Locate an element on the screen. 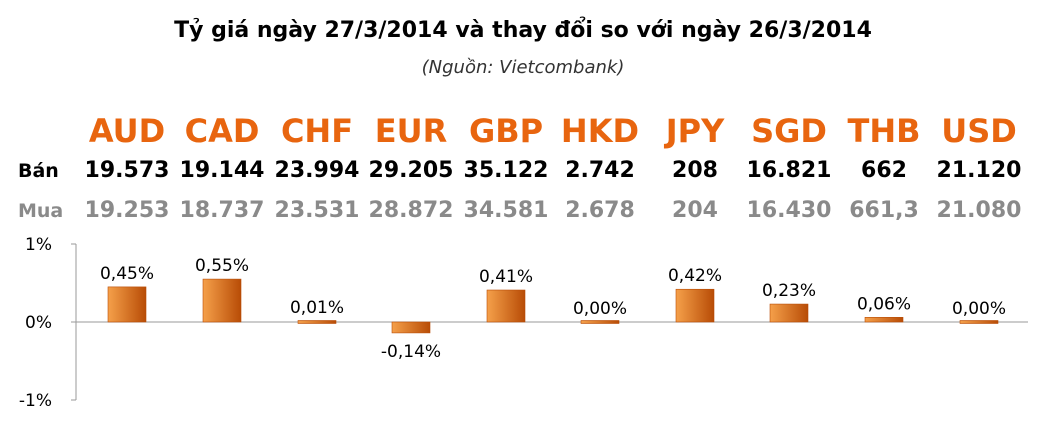 The height and width of the screenshot is (434, 1046). currency-code-thb: THB is located at coordinates (884, 131).